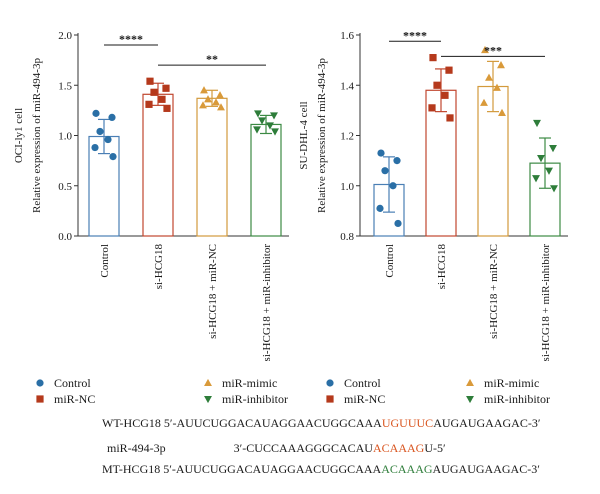 The width and height of the screenshot is (600, 494). Describe the element at coordinates (435, 448) in the screenshot. I see `sequence-segment: U-5′` at that location.